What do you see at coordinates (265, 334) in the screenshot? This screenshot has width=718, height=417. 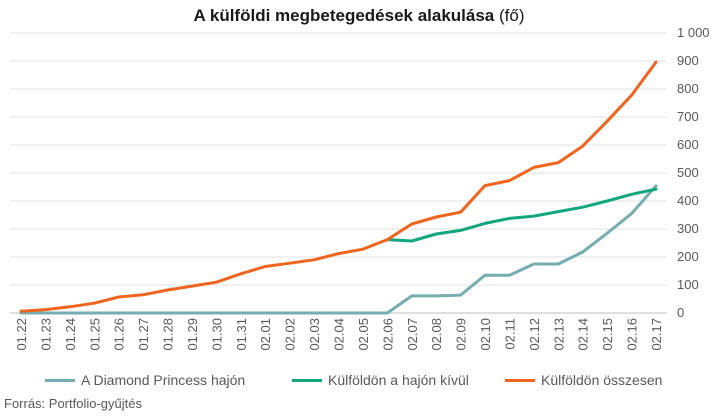 I see `x-tick-label: 02.01` at bounding box center [265, 334].